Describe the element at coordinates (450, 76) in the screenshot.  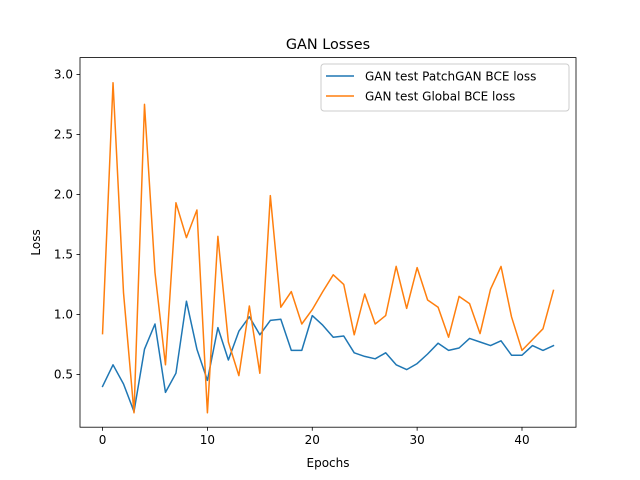
I see `legend-label-0: GAN test PatchGAN BCE loss` at that location.